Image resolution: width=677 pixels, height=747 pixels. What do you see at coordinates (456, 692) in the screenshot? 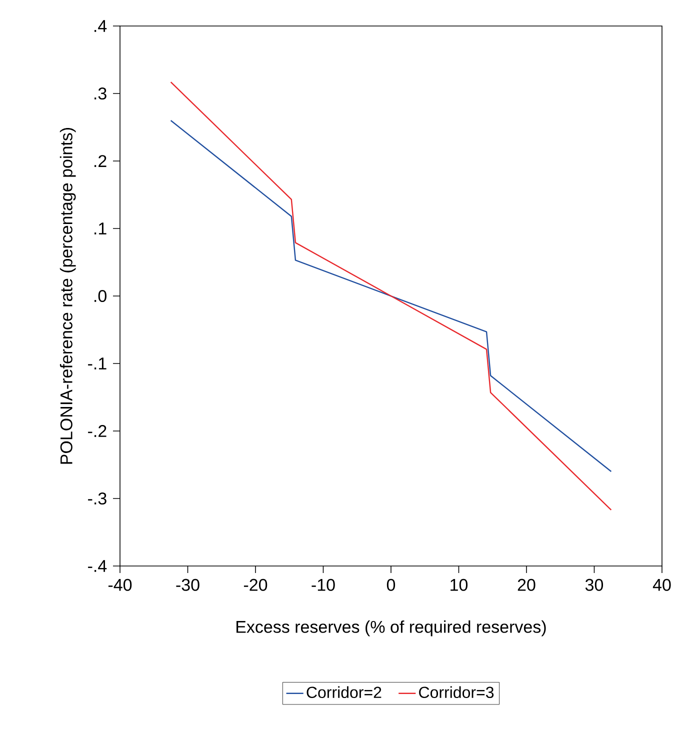
I see `legend-label: Corridor=3` at bounding box center [456, 692].